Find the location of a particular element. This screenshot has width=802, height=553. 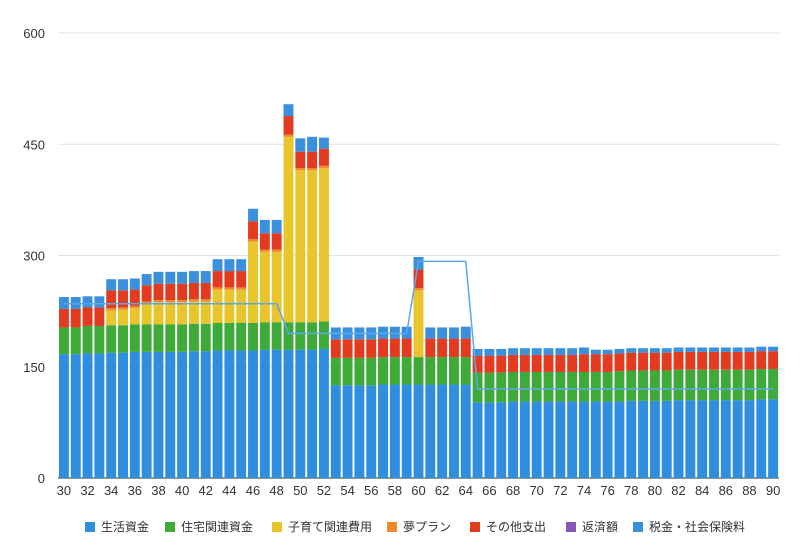

x-tick-label: 44 is located at coordinates (229, 490).